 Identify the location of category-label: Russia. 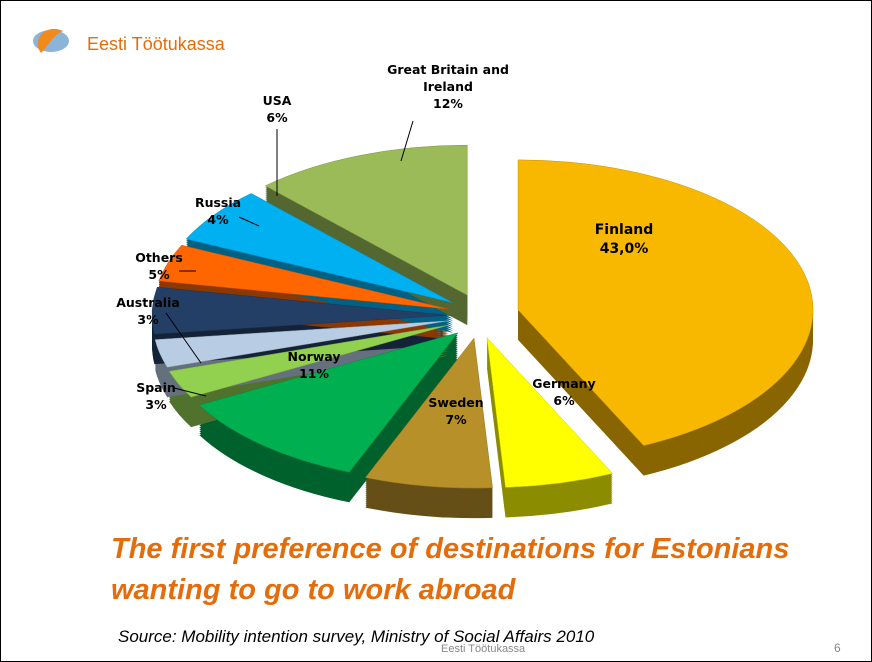
(218, 202).